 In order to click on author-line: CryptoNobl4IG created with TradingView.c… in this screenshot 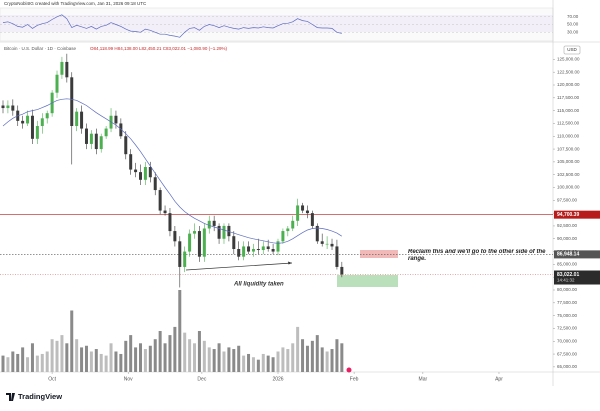, I will do `click(75, 3)`.